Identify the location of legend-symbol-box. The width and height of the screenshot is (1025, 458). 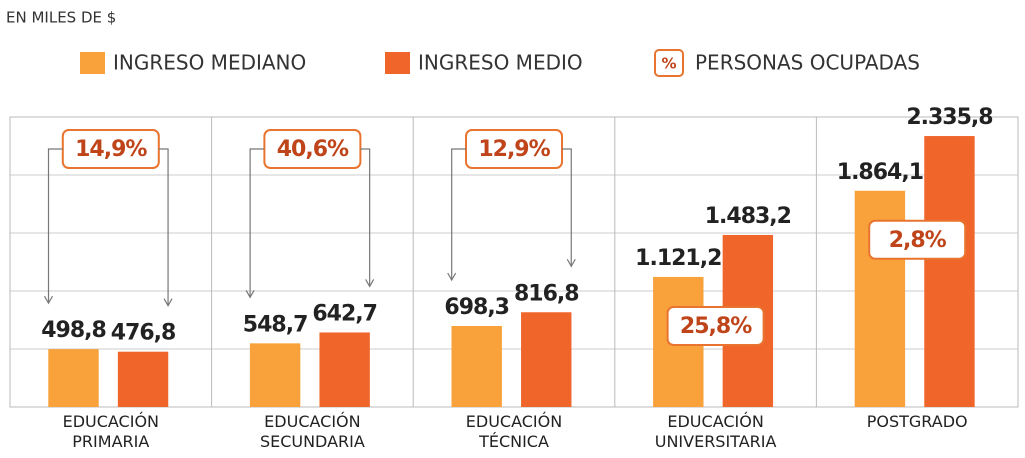
(669, 63).